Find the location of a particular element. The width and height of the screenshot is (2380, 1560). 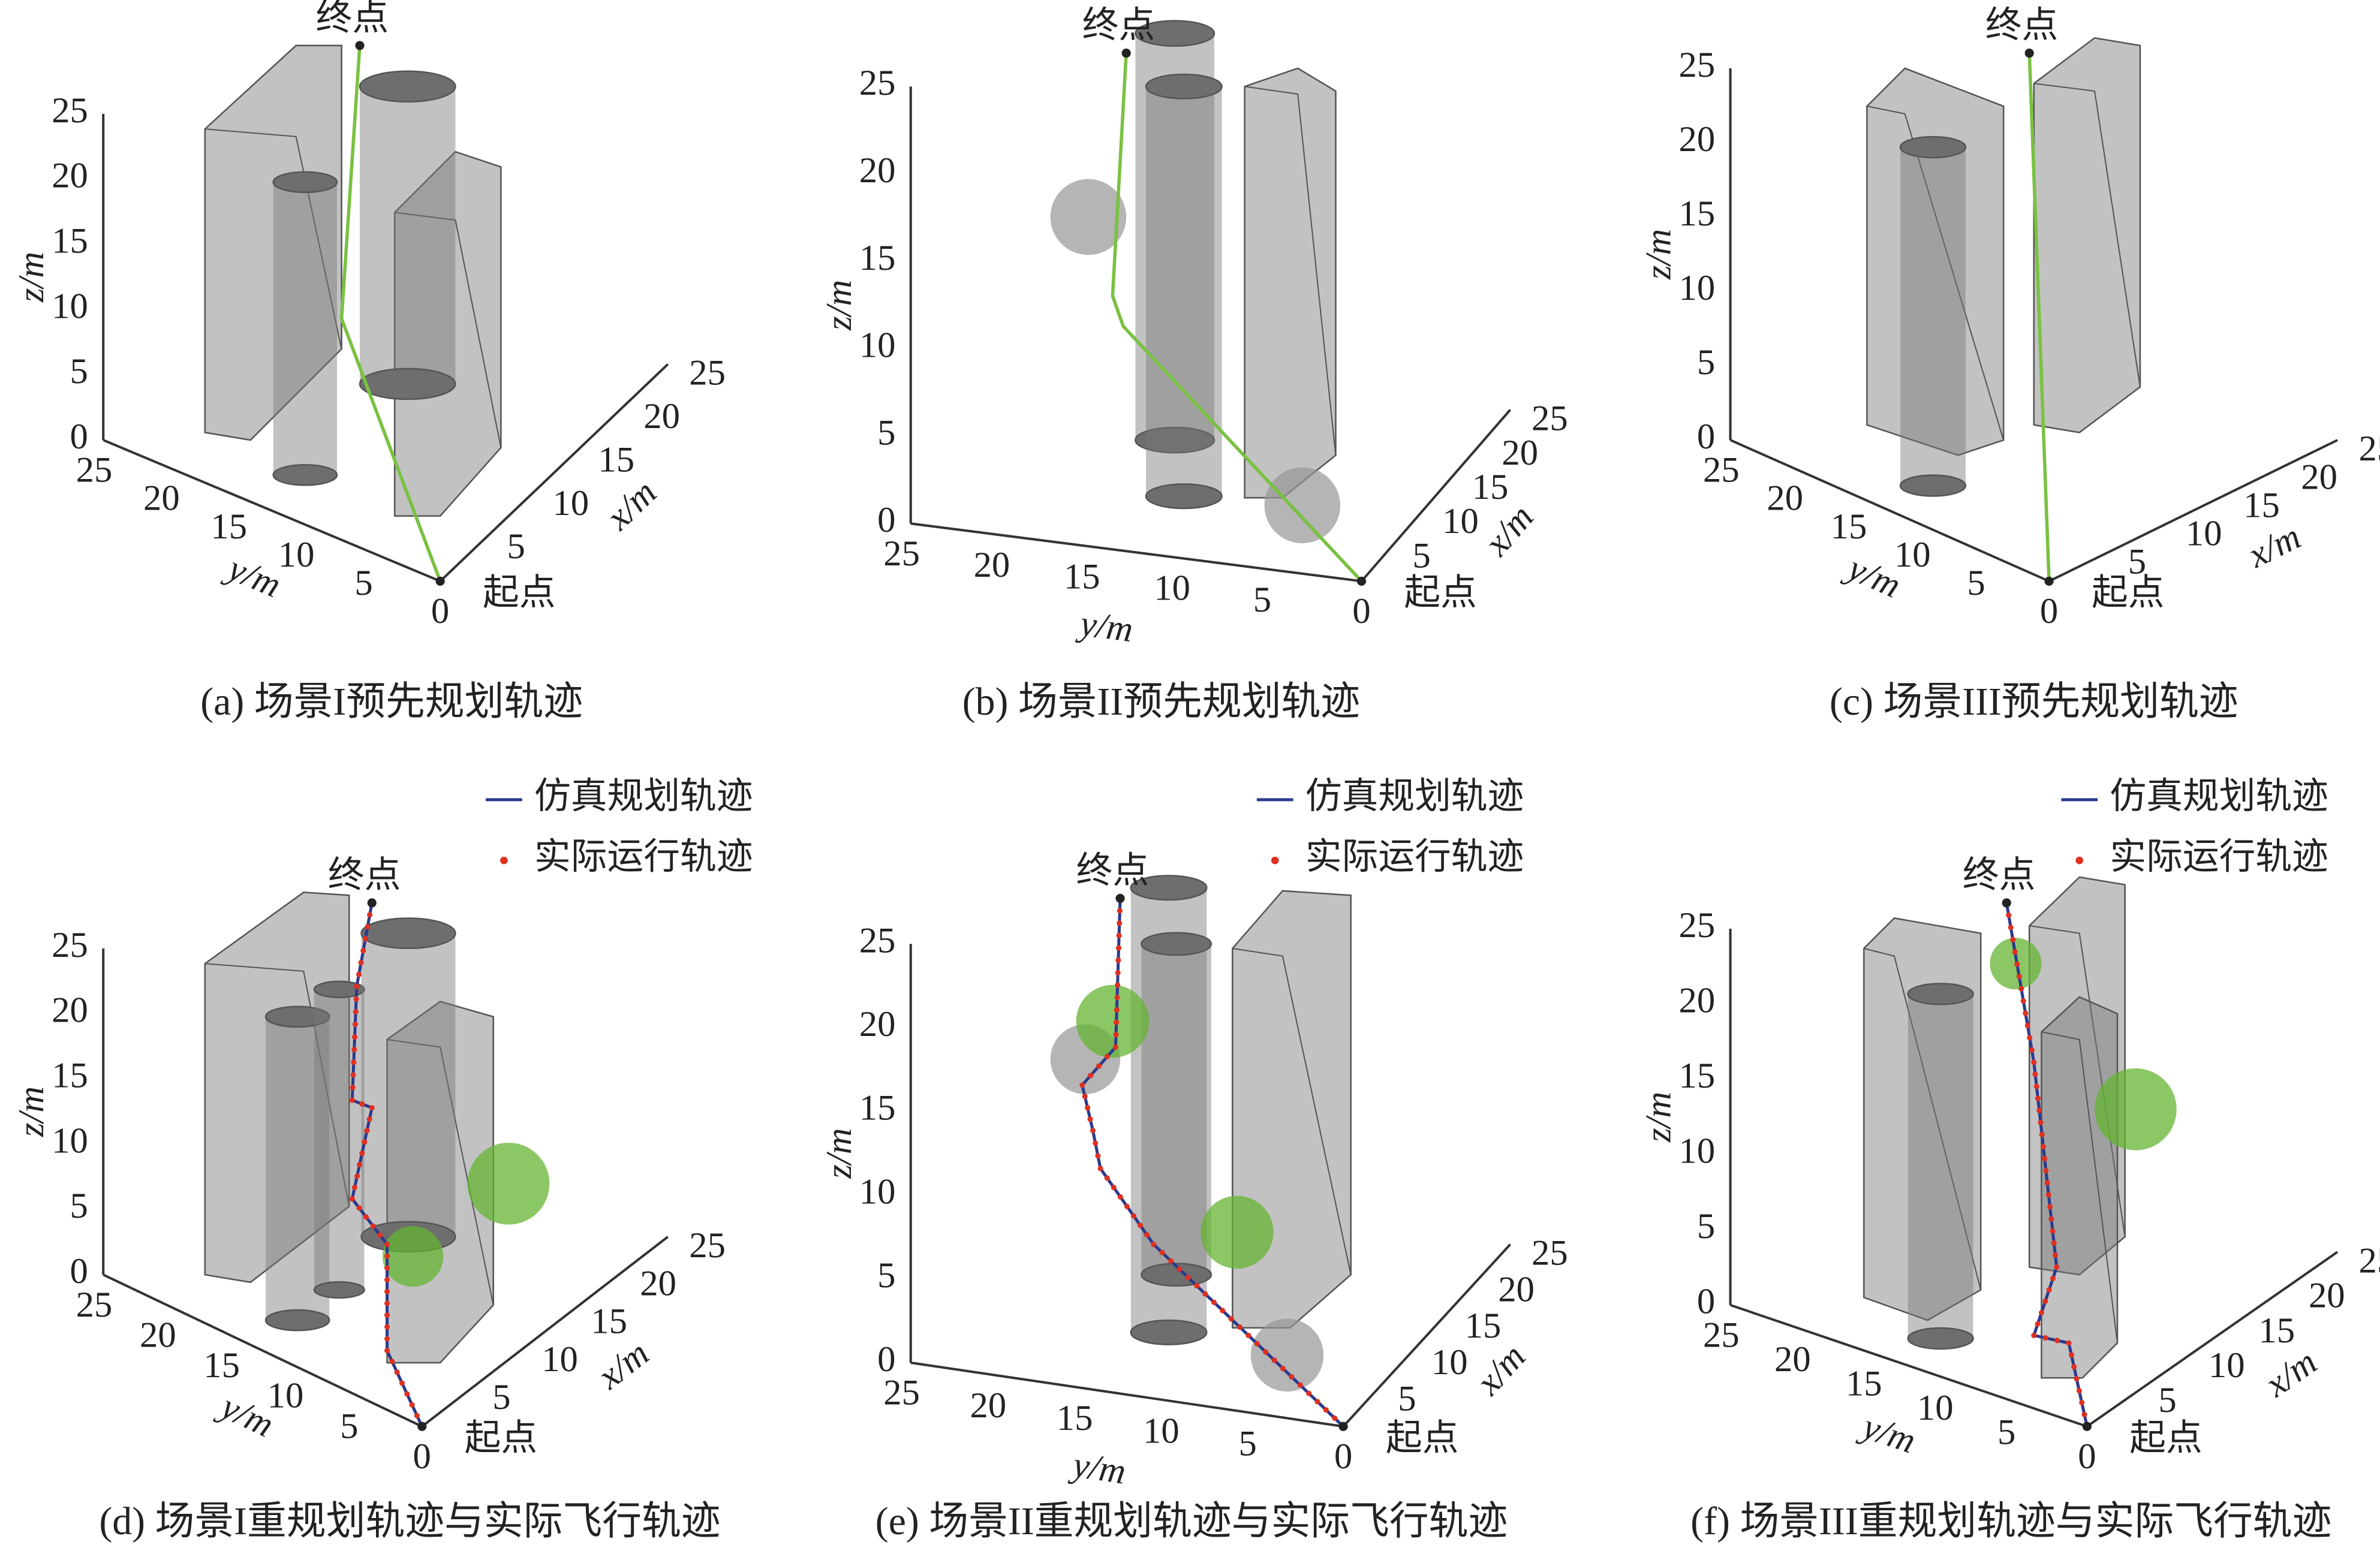

y-tick-label: 20 is located at coordinates (1792, 1360).